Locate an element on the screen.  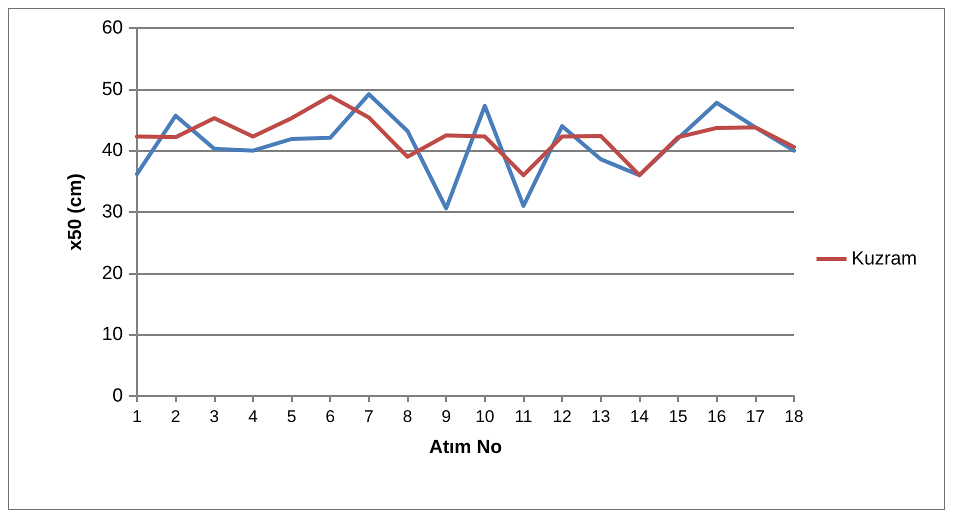
y-tick-label: 40 is located at coordinates (112, 151).